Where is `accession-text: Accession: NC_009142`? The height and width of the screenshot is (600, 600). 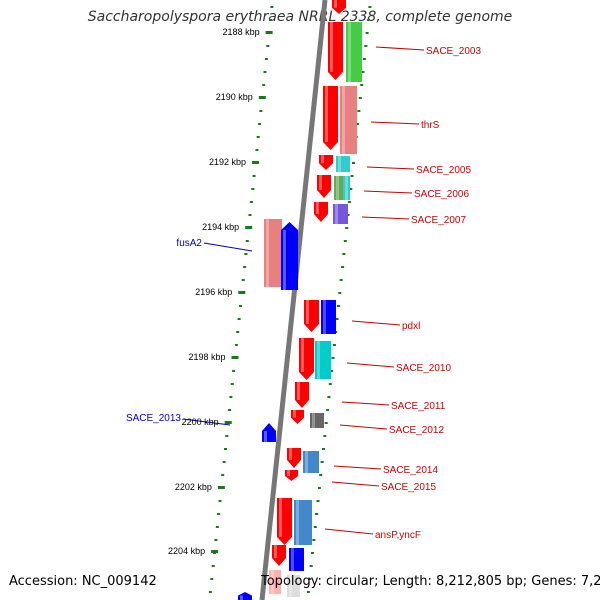 accession-text: Accession: NC_009142 is located at coordinates (83, 581).